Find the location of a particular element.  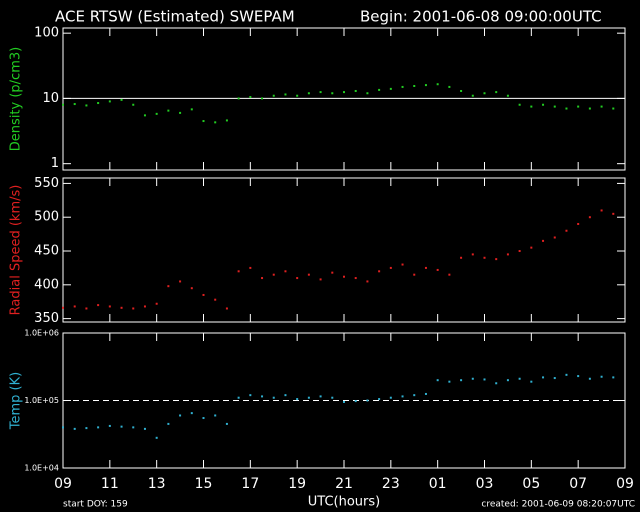

x-tick-label: 03 is located at coordinates (485, 484).